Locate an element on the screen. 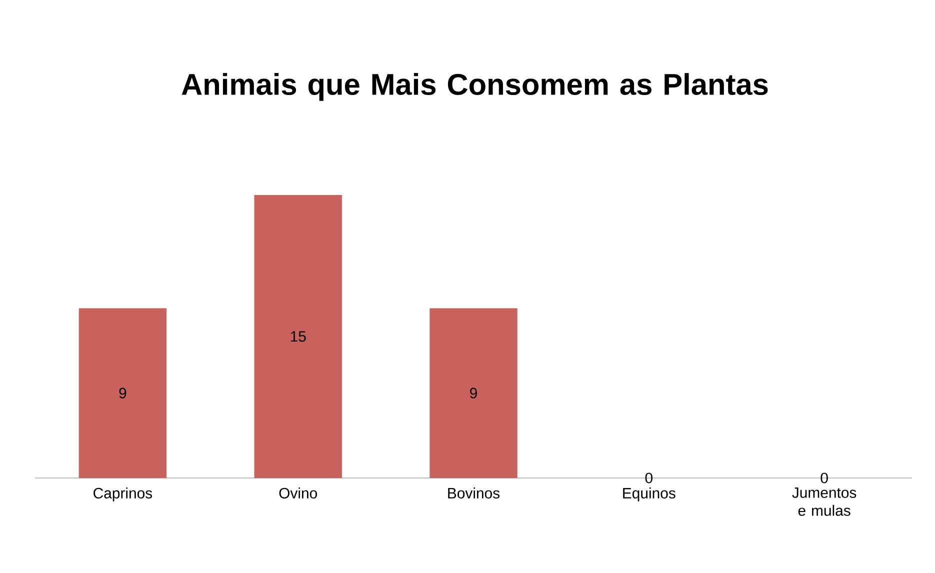  x-tick-label: Caprinos is located at coordinates (123, 495).